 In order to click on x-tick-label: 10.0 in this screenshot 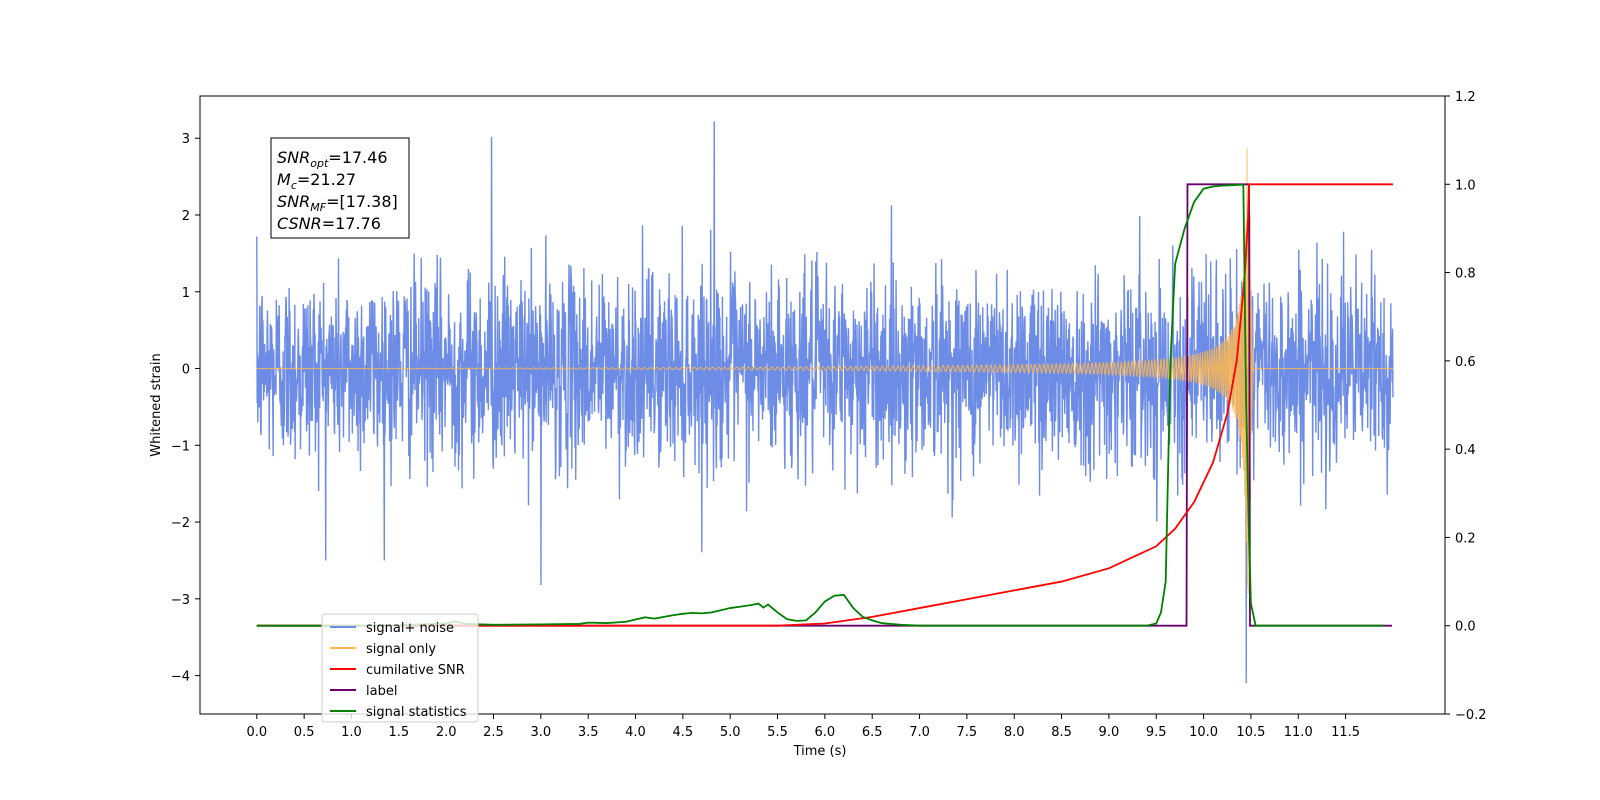, I will do `click(1203, 732)`.